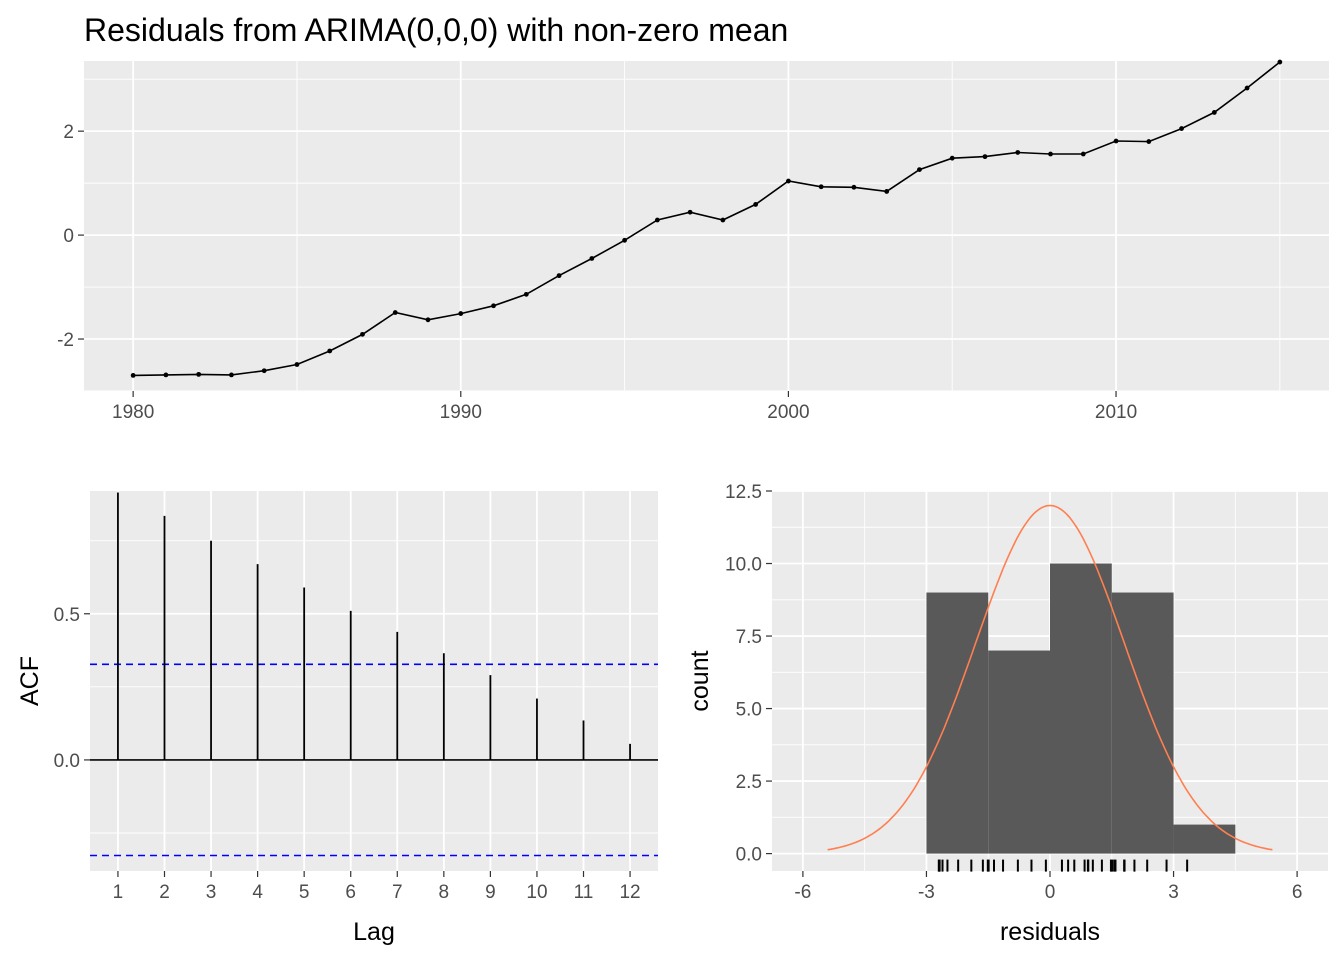 The image size is (1344, 960). What do you see at coordinates (397, 892) in the screenshot?
I see `x-tick-label: 7` at bounding box center [397, 892].